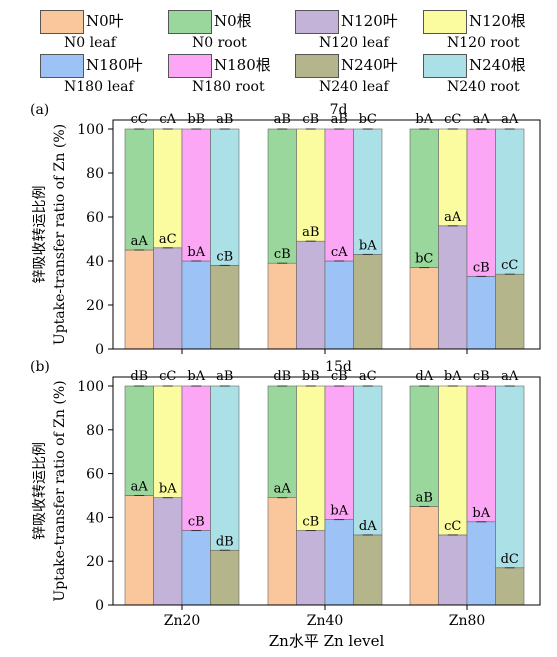 The image size is (557, 657). I want to click on legend-label-en: N240 root, so click(483, 87).